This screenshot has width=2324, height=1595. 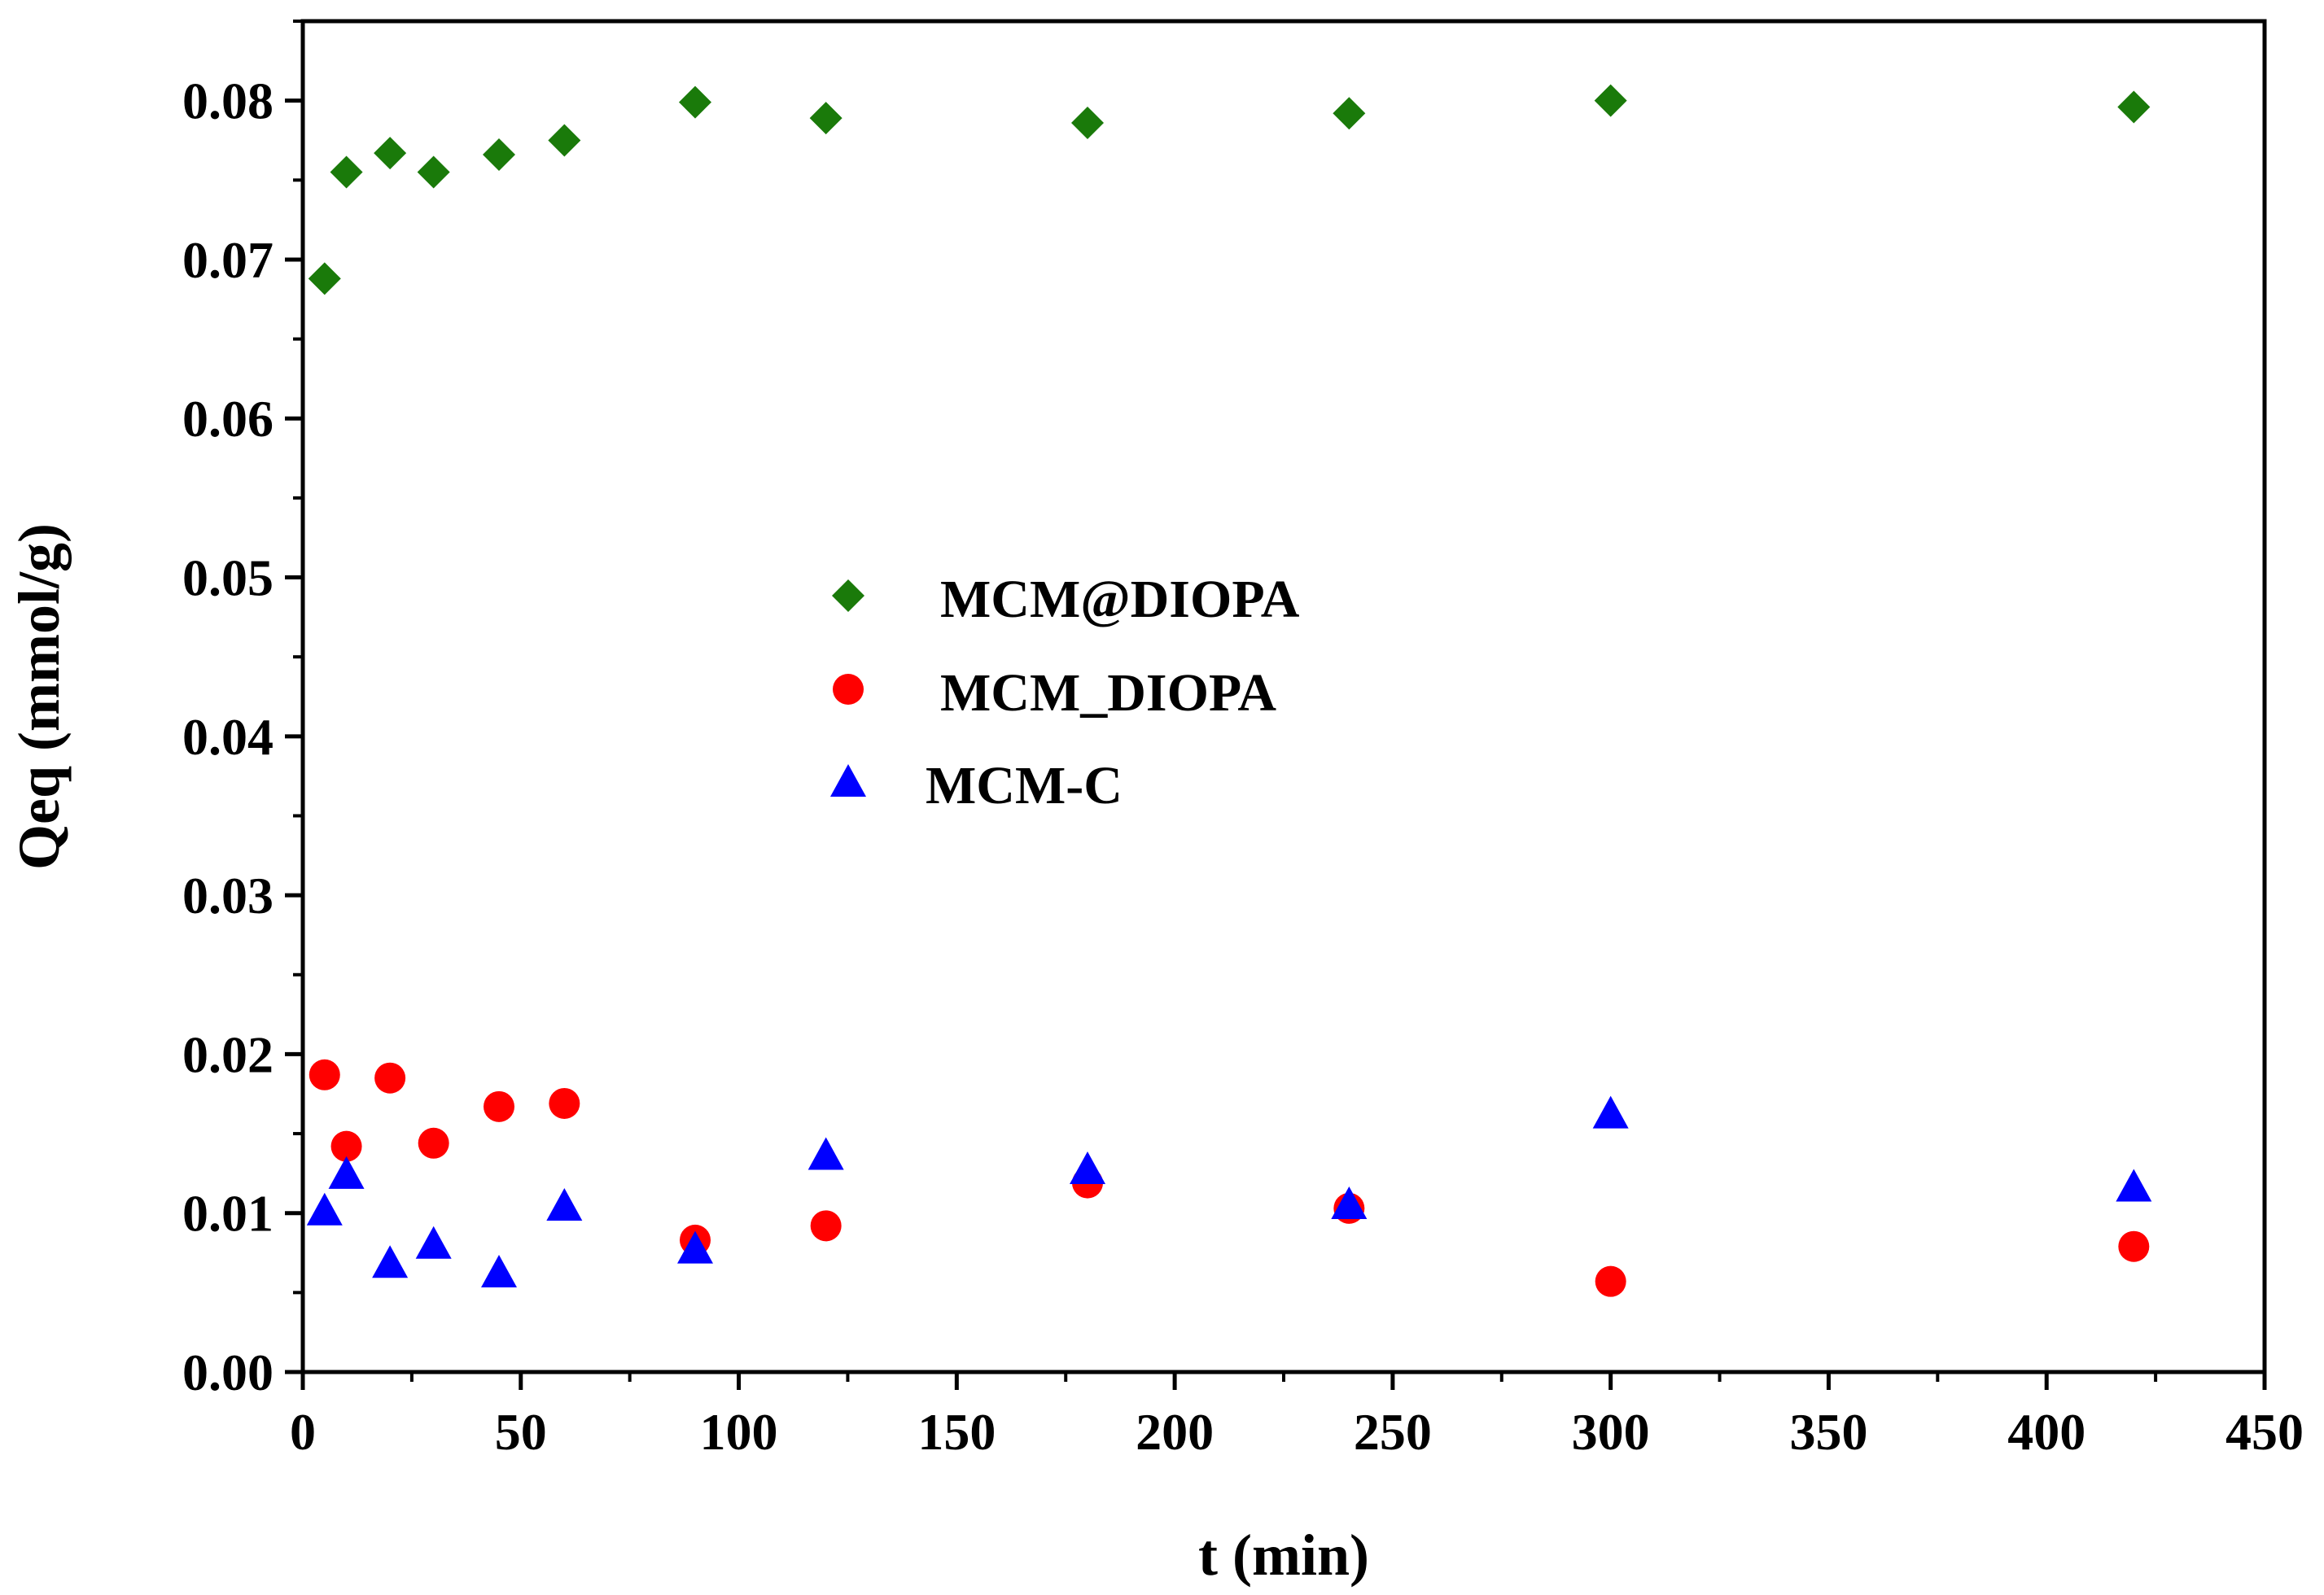 I want to click on y-axis-tick-labels: 0.00 0.01 0.02 0.03 0.04 0.05 0.06 0.07 0.08, so click(x=228, y=736).